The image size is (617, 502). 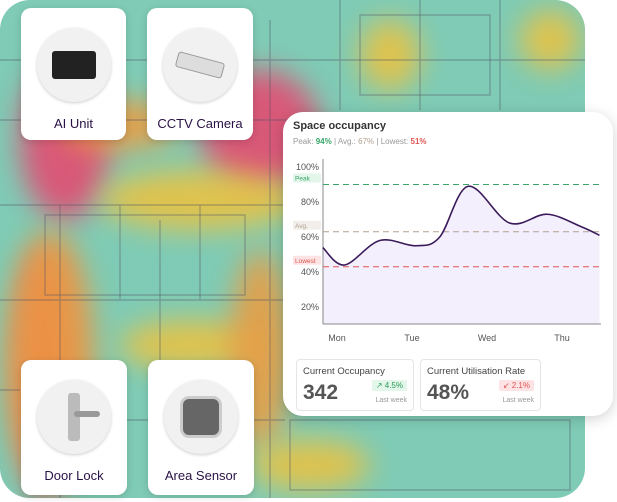 What do you see at coordinates (201, 417) in the screenshot?
I see `area-sensor-icon` at bounding box center [201, 417].